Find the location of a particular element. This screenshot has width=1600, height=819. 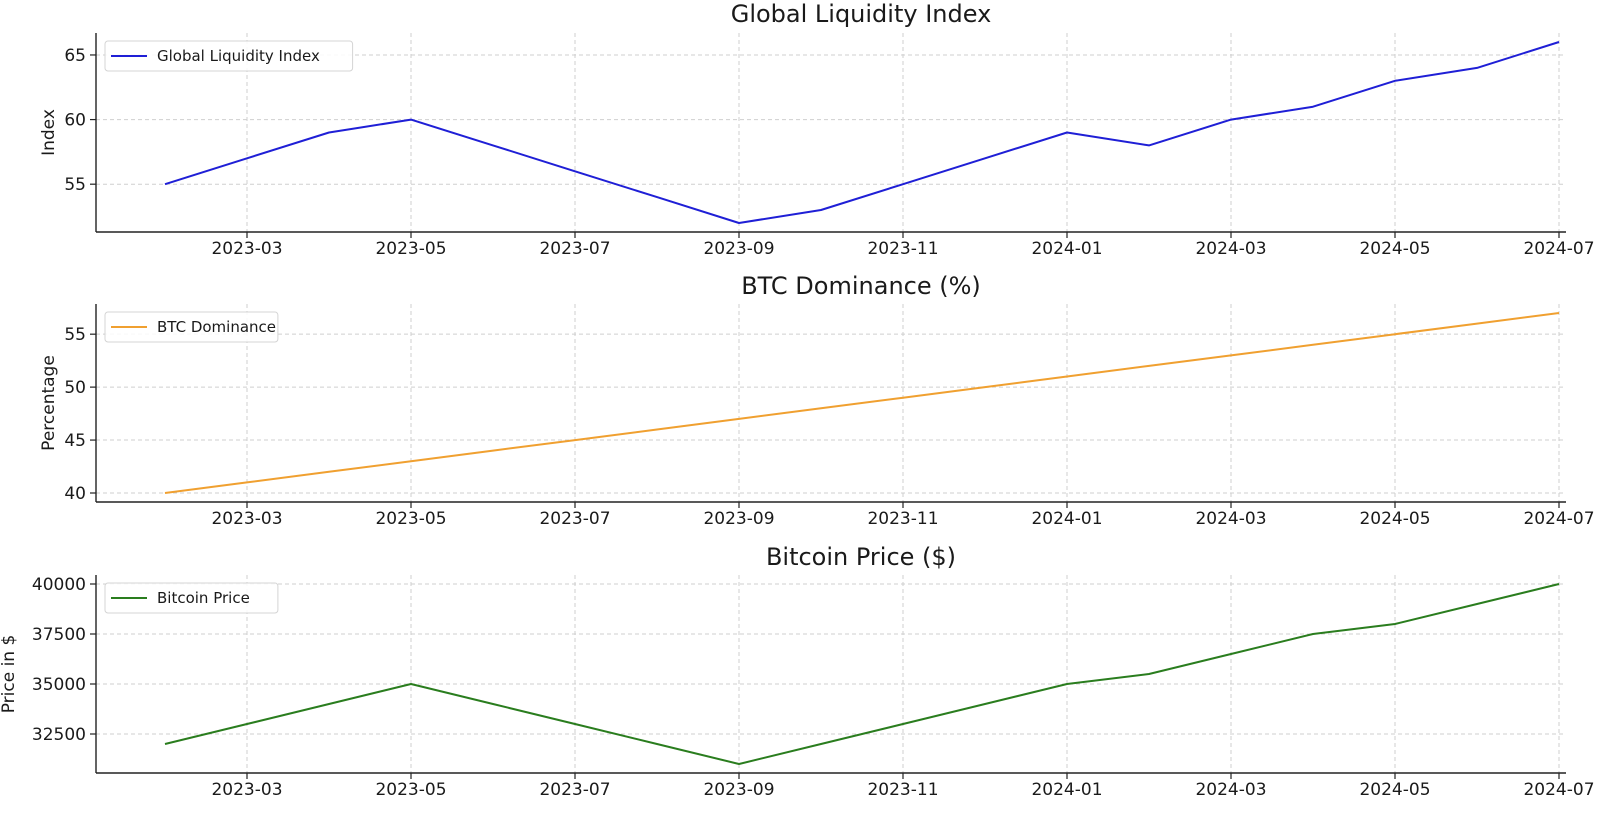

y-axis-label: Index is located at coordinates (49, 132).